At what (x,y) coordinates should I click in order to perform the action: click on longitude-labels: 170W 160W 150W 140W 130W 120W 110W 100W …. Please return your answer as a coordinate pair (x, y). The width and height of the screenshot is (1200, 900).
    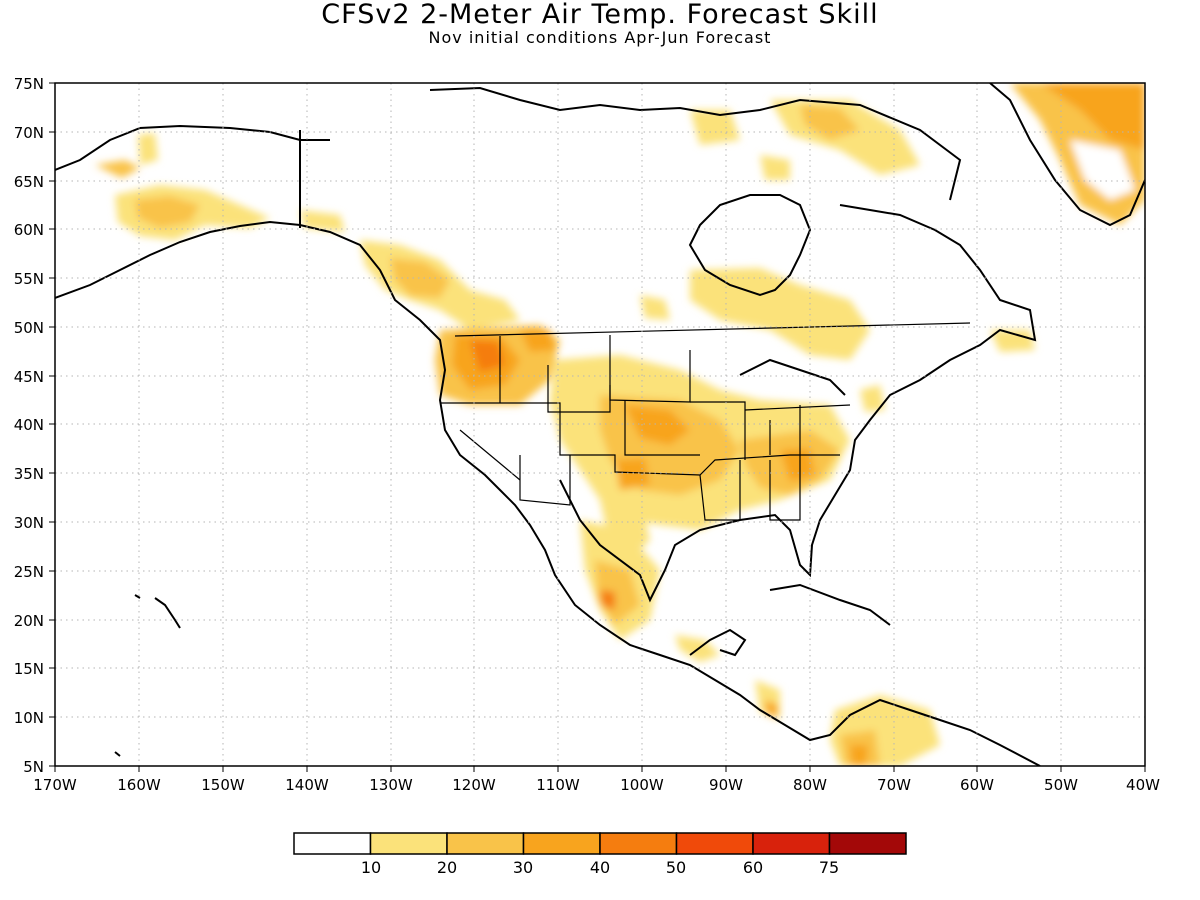
    Looking at the image, I should click on (596, 785).